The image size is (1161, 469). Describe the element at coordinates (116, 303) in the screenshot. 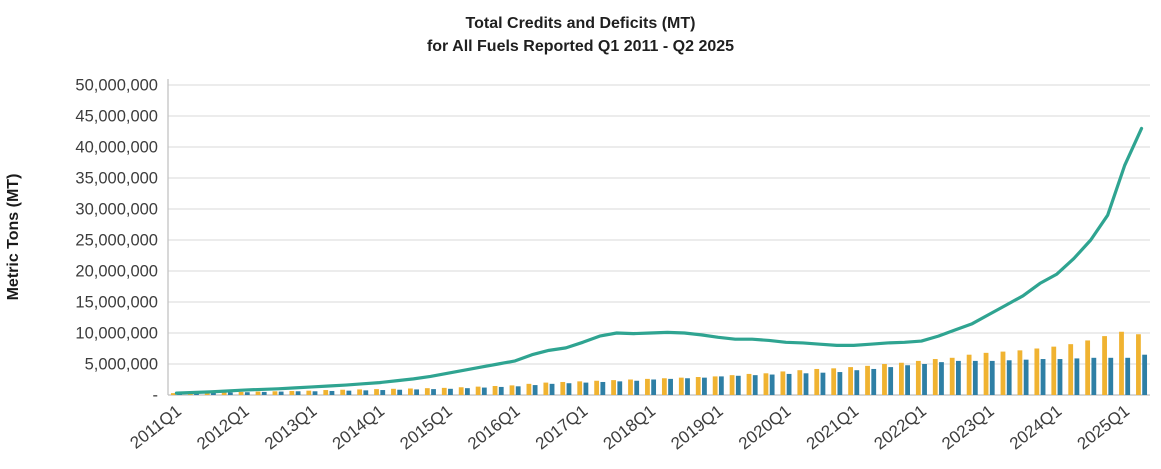

I see `y-tick-label: 15,000,000` at that location.